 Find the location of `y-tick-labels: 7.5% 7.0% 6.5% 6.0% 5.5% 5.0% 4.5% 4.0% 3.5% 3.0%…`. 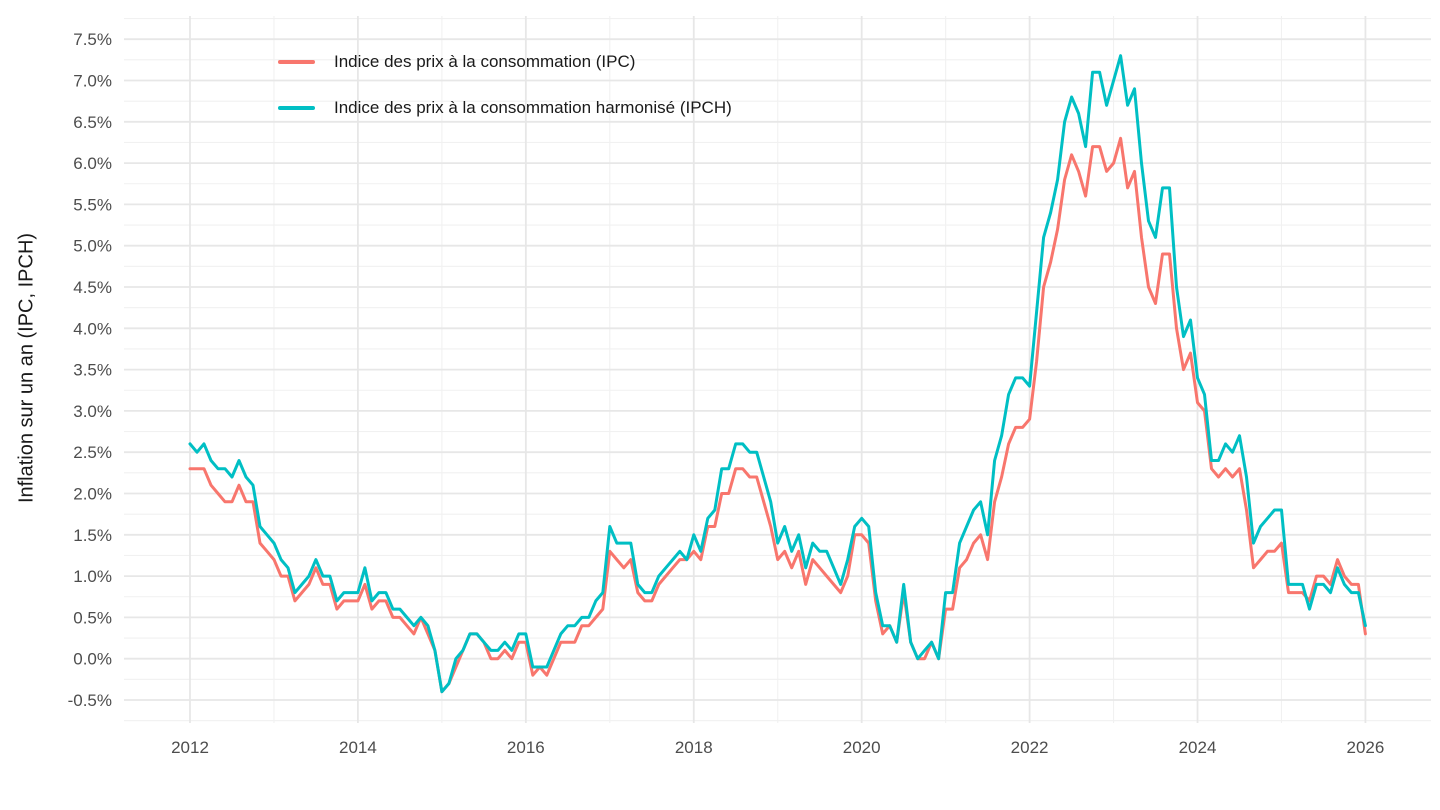

y-tick-labels: 7.5% 7.0% 6.5% 6.0% 5.5% 5.0% 4.5% 4.0% 3.5% 3.0%… is located at coordinates (90, 370).